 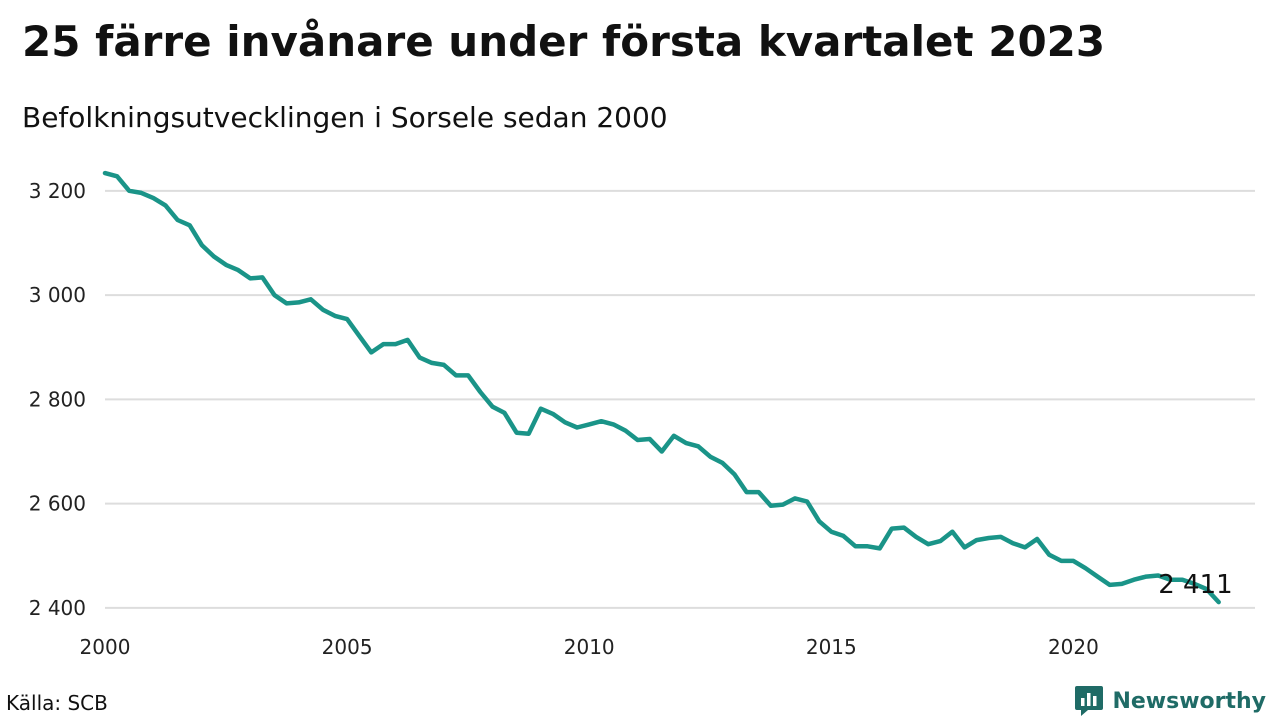 I want to click on data-labels: 2 411, so click(x=1195, y=585).